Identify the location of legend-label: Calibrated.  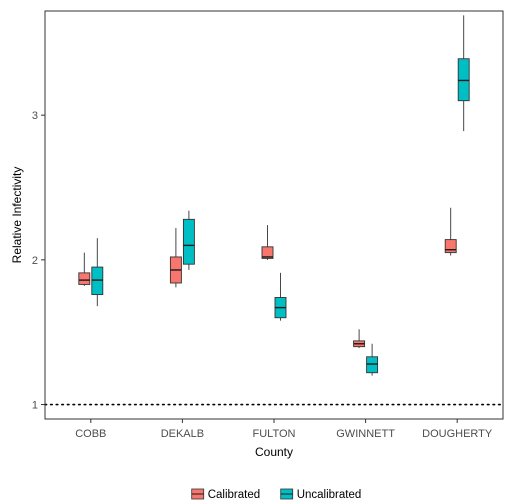
(234, 495).